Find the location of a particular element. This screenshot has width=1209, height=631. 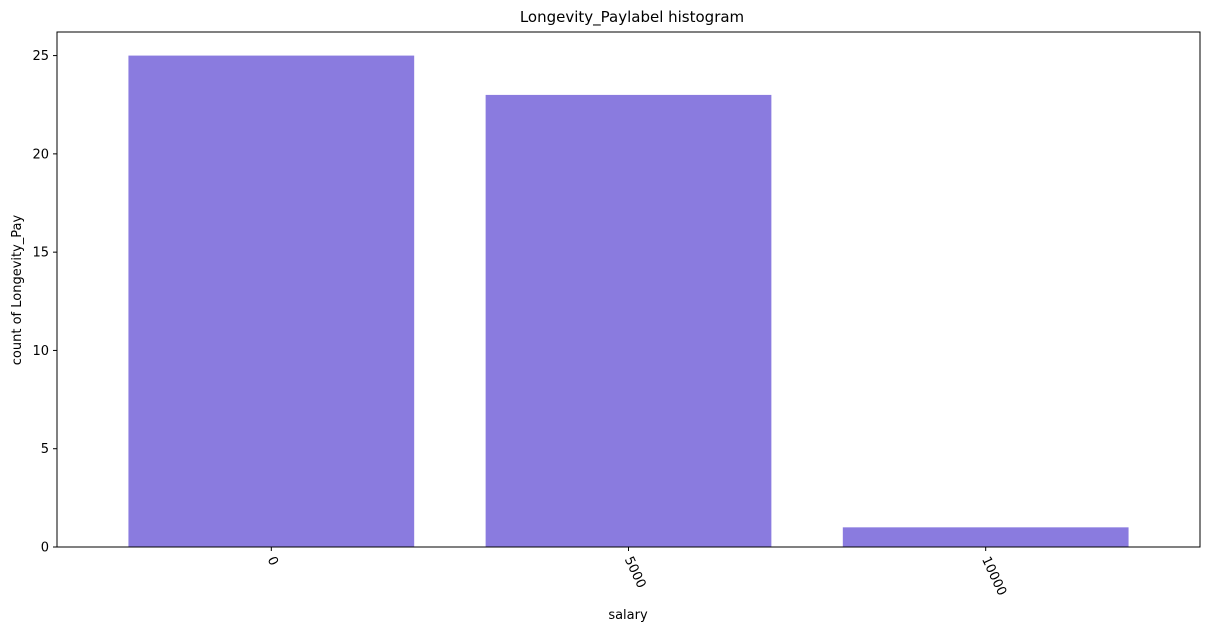

y-tick-label: 25 is located at coordinates (40, 56).